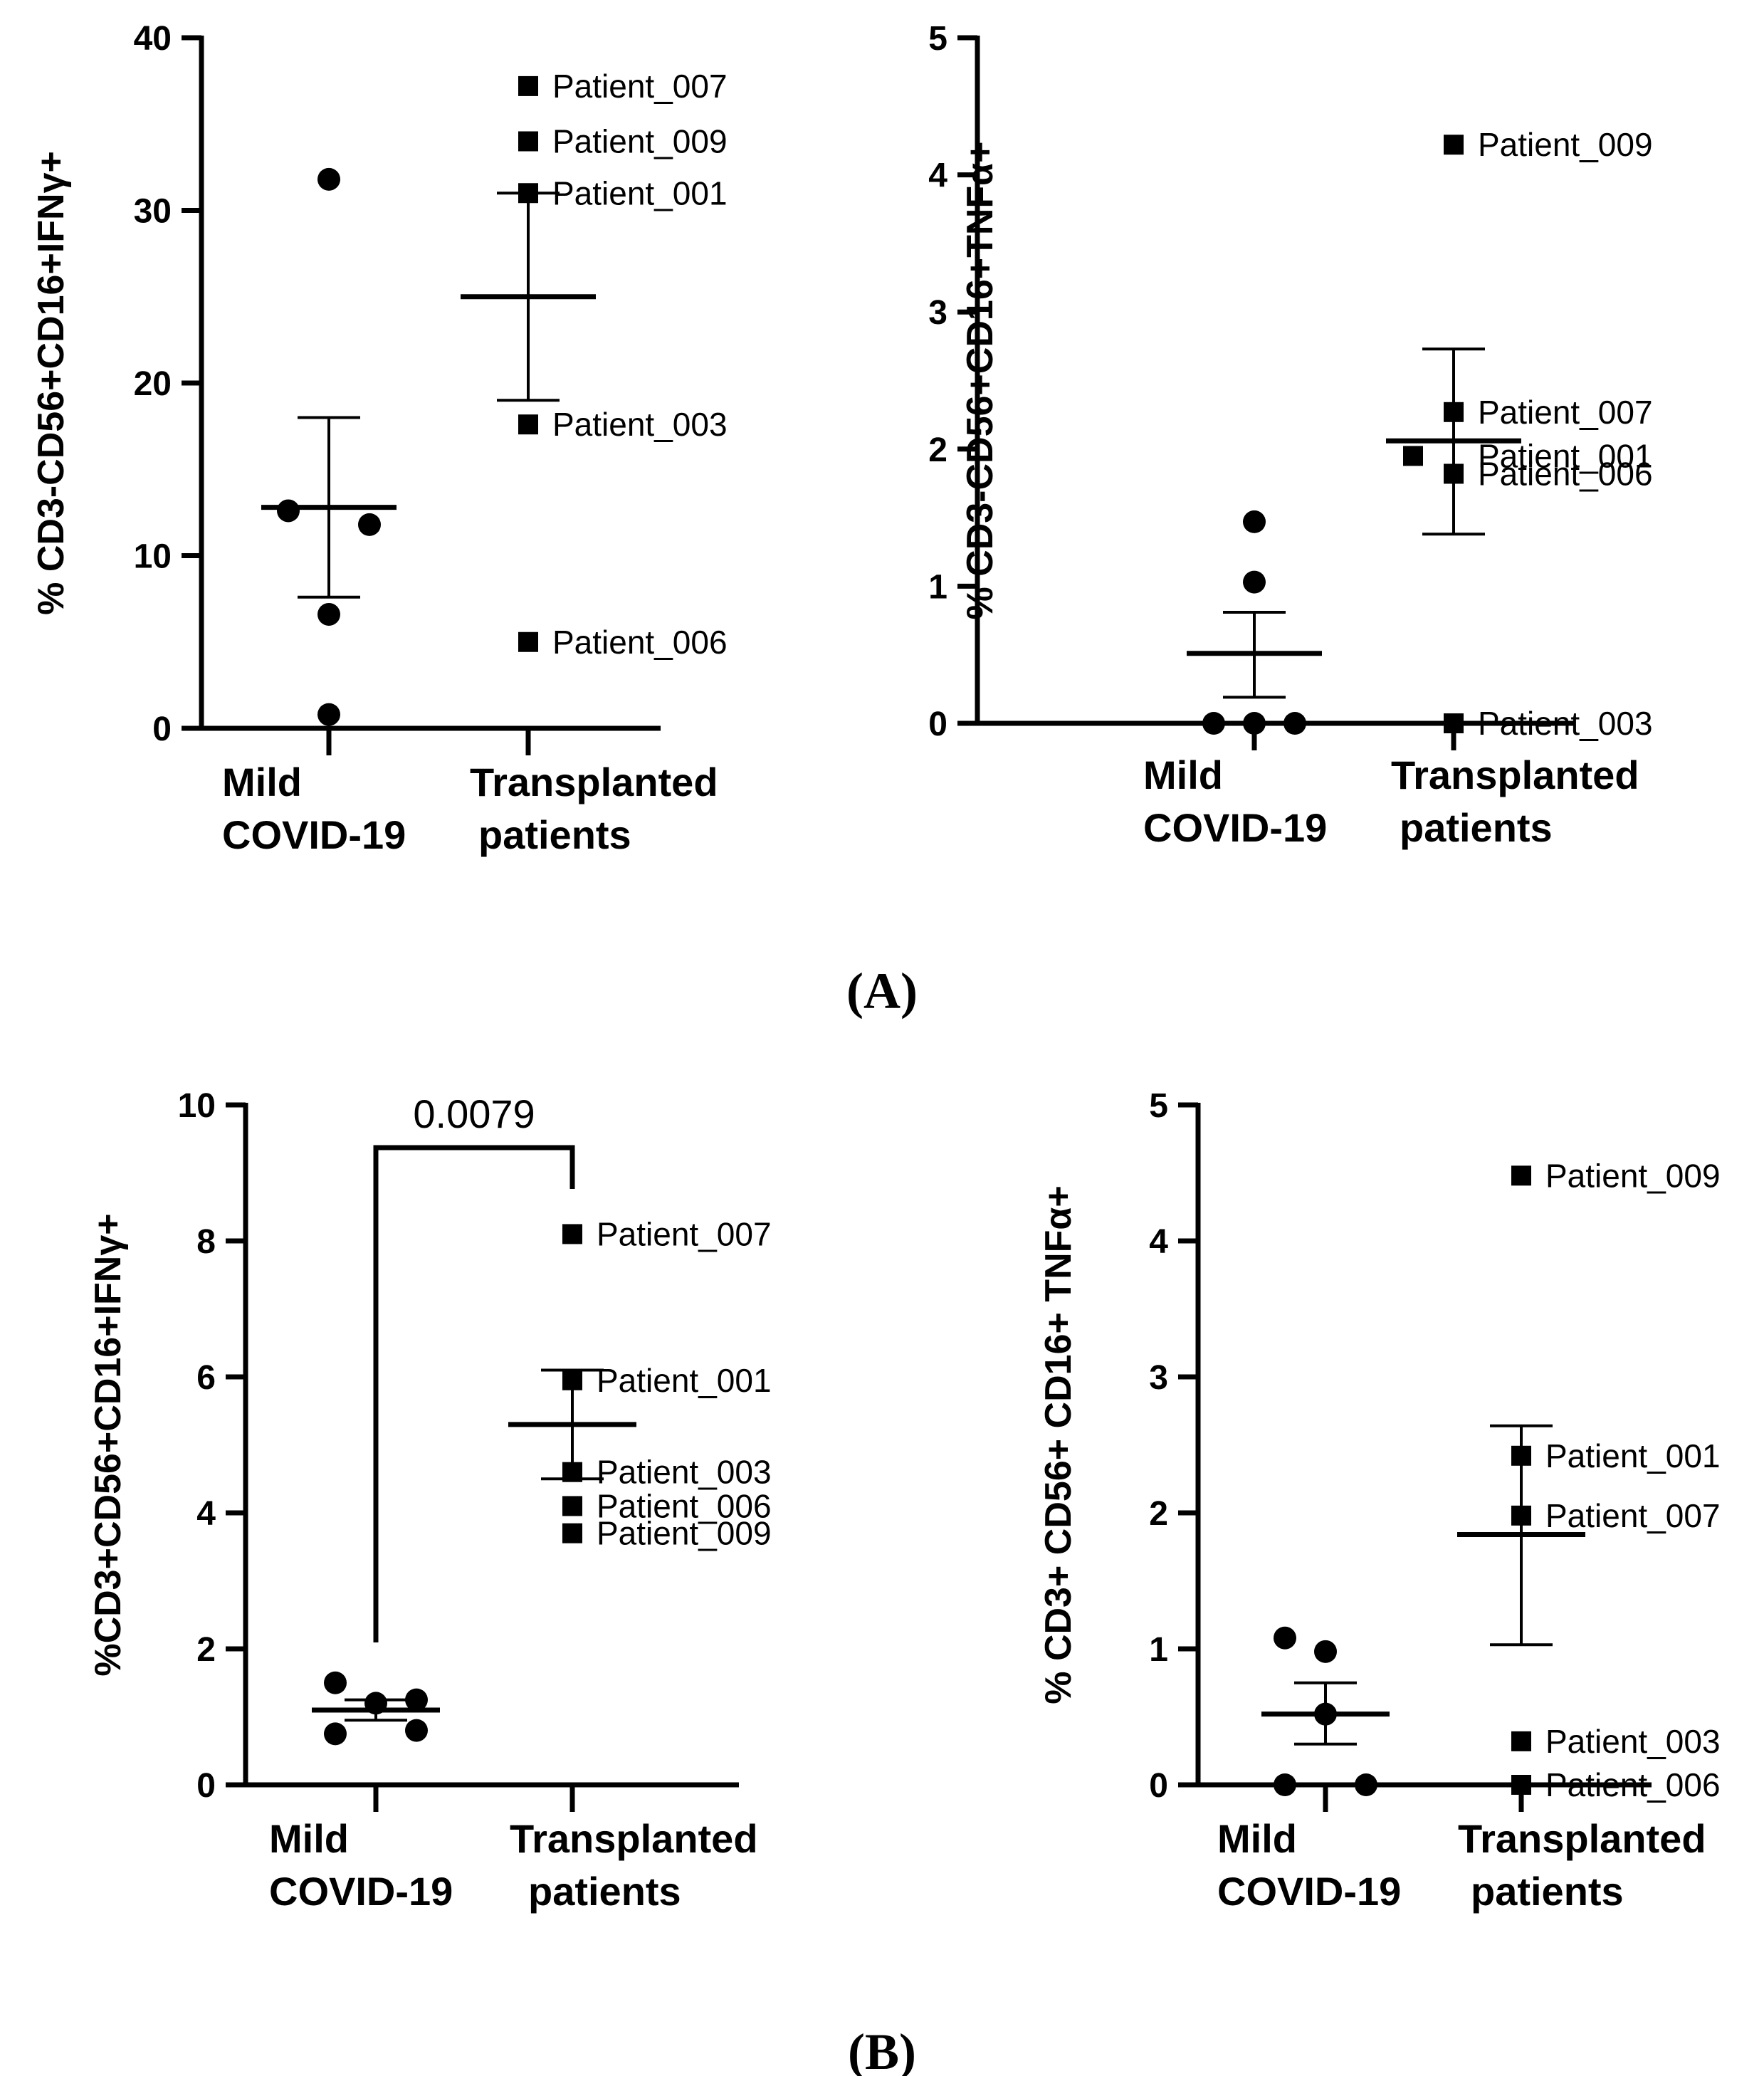  Describe the element at coordinates (1158, 1650) in the screenshot. I see `y-tick-label: 1` at that location.